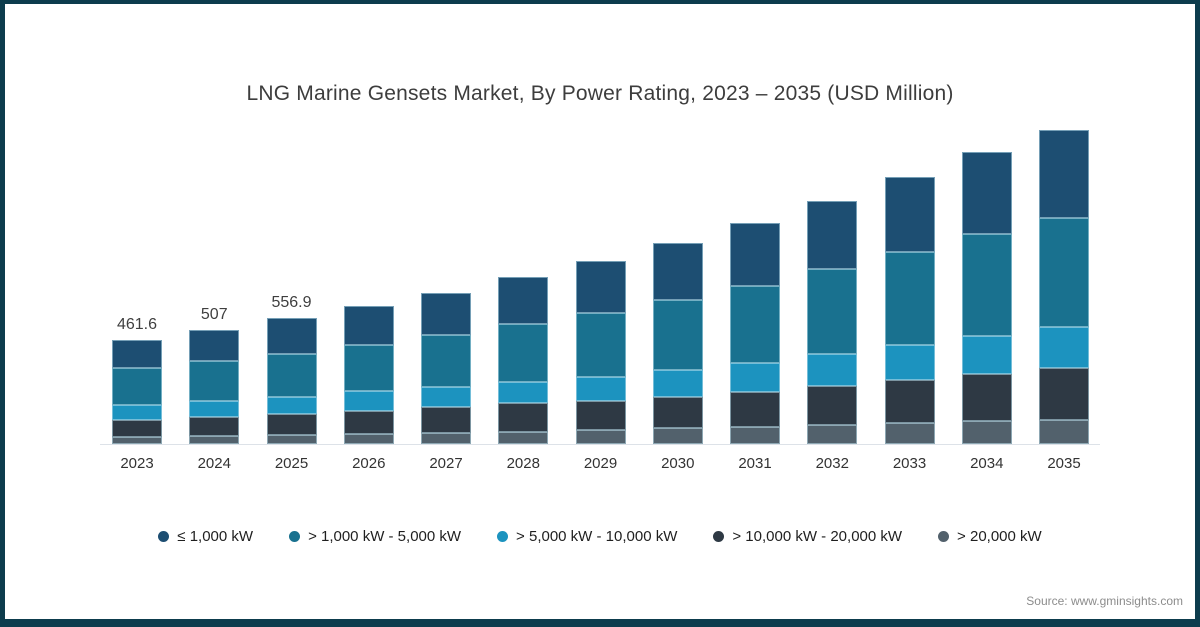  Describe the element at coordinates (755, 463) in the screenshot. I see `x-tick-2031: 2031` at that location.